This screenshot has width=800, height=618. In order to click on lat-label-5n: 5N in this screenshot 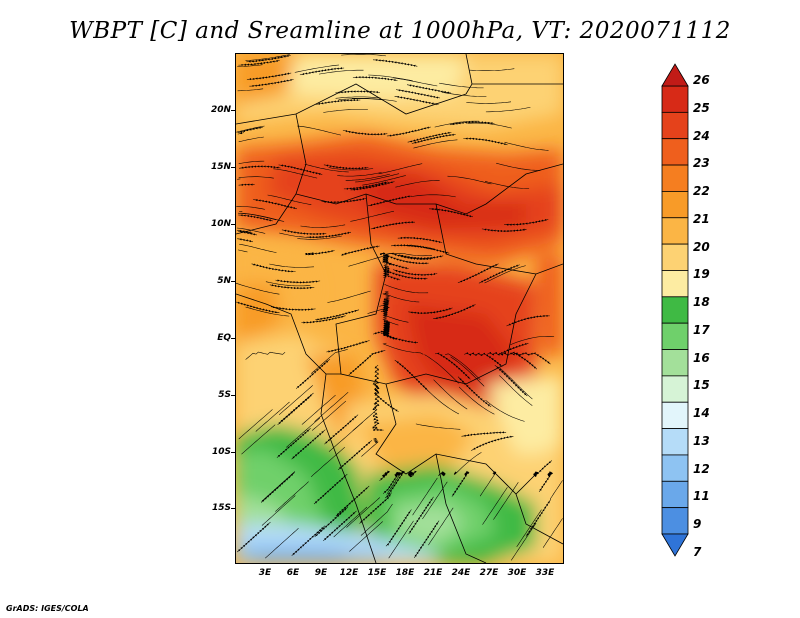, I will do `click(224, 281)`.